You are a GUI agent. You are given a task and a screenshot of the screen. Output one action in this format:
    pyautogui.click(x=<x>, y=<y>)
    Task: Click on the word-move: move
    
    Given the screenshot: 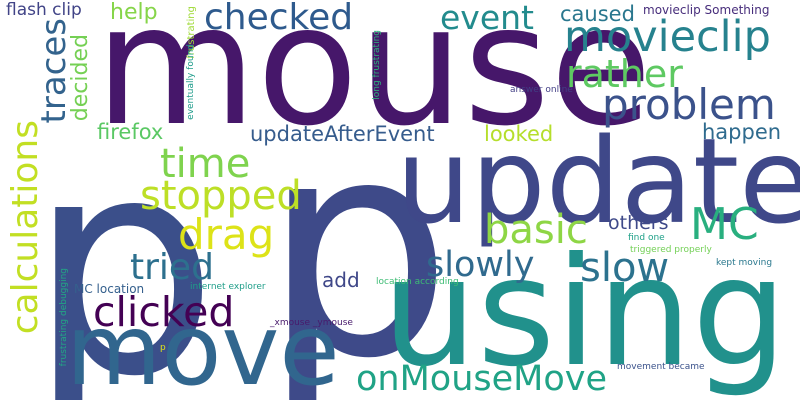 What is the action you would take?
    pyautogui.click(x=203, y=347)
    